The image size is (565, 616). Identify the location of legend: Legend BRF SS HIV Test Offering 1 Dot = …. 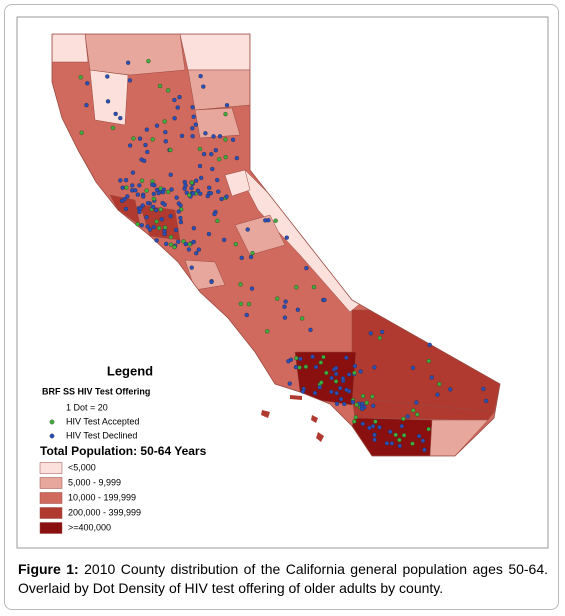
(123, 448).